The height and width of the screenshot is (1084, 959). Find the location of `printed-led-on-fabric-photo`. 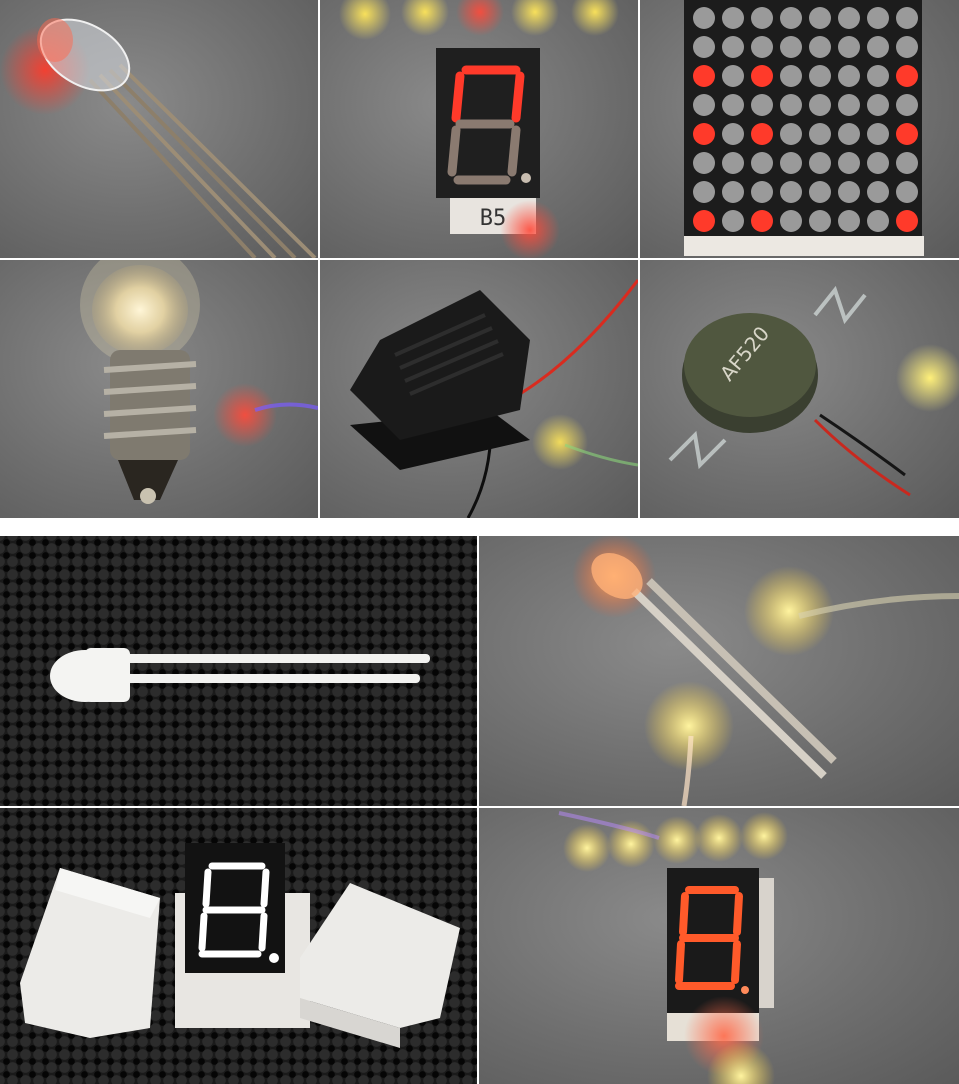

printed-led-on-fabric-photo is located at coordinates (238, 671).